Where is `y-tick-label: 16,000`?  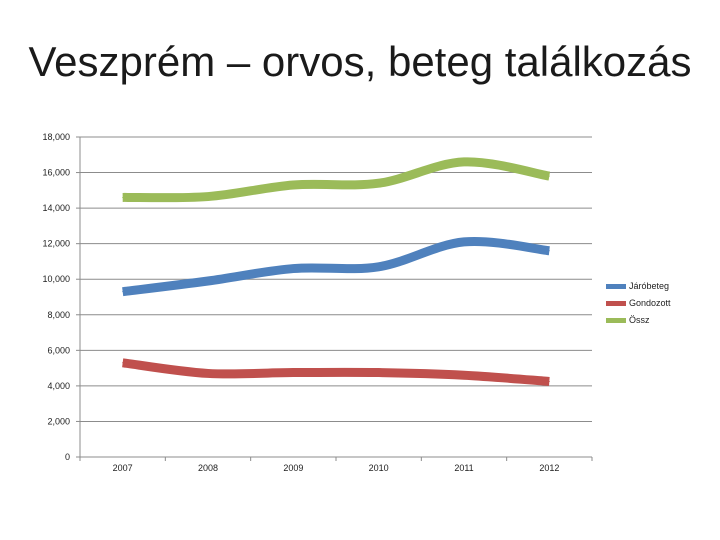
y-tick-label: 16,000 is located at coordinates (56, 173).